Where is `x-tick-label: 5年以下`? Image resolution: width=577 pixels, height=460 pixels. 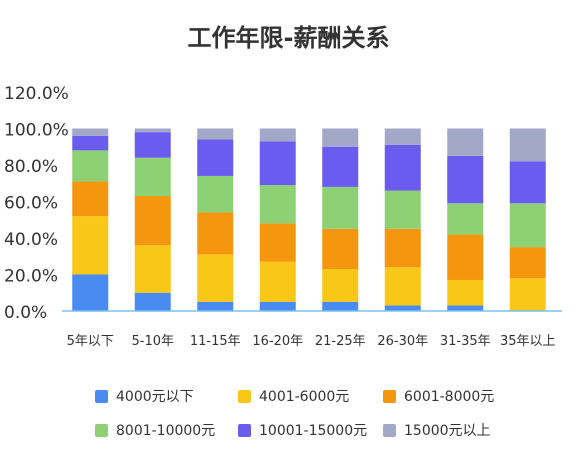 x-tick-label: 5年以下 is located at coordinates (90, 341).